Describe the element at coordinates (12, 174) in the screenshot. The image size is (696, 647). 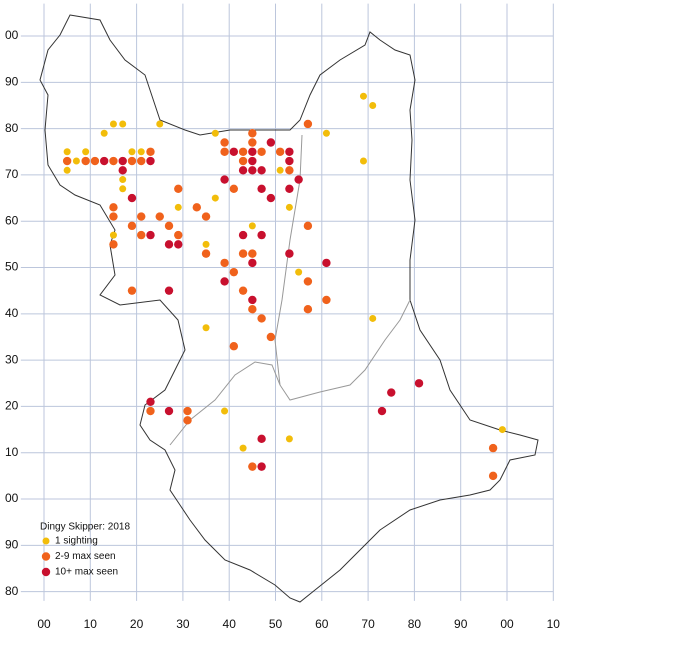
I see `y-tick-label: 70` at that location.